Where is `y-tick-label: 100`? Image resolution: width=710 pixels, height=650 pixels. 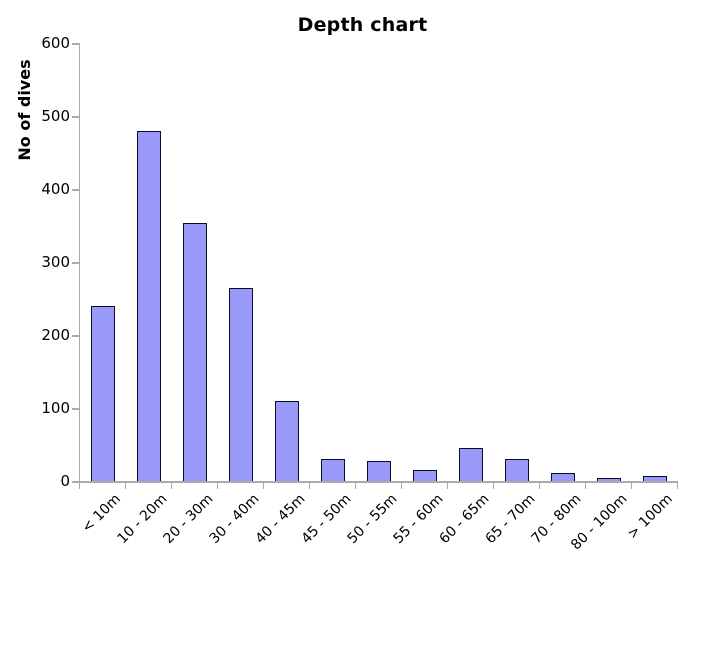 y-tick-label: 100 is located at coordinates (55, 408).